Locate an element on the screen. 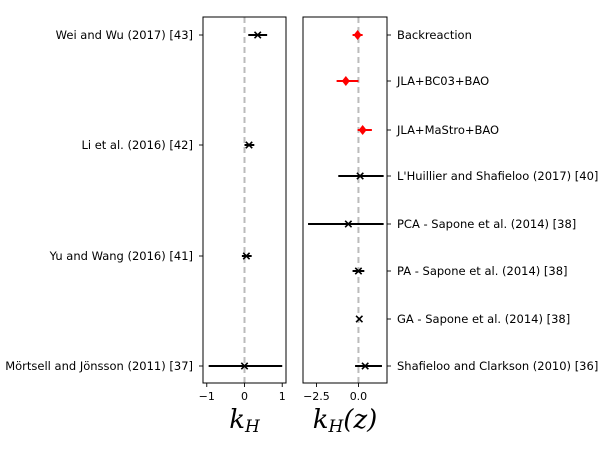 Image resolution: width=601 pixels, height=451 pixels. row-label: Backreaction is located at coordinates (434, 35).